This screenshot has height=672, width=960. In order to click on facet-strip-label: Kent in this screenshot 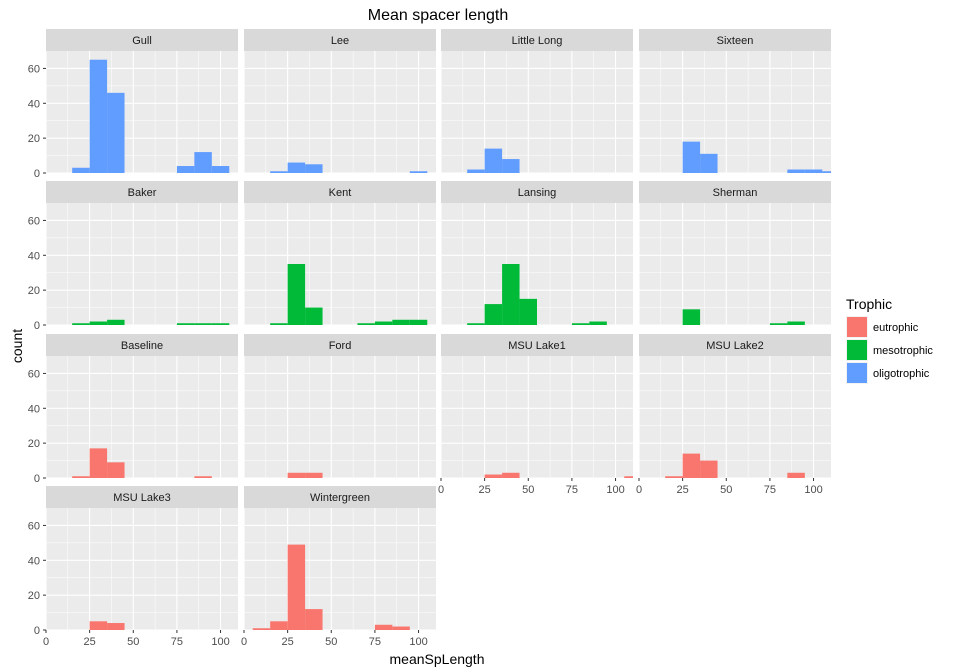, I will do `click(340, 193)`.